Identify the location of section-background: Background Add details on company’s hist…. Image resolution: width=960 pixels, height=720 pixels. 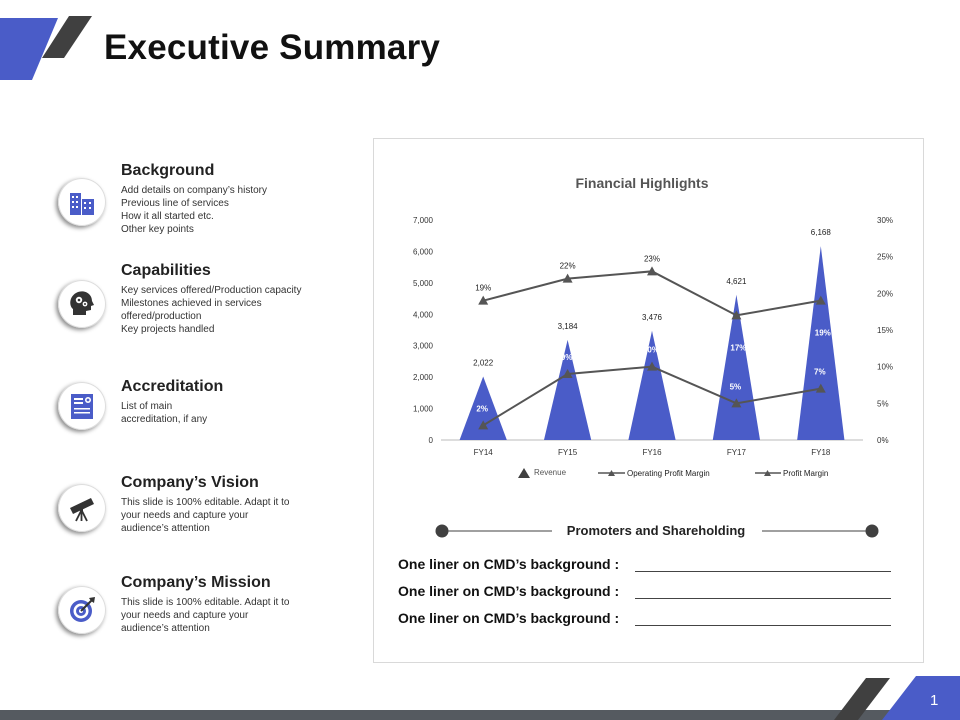
(231, 199).